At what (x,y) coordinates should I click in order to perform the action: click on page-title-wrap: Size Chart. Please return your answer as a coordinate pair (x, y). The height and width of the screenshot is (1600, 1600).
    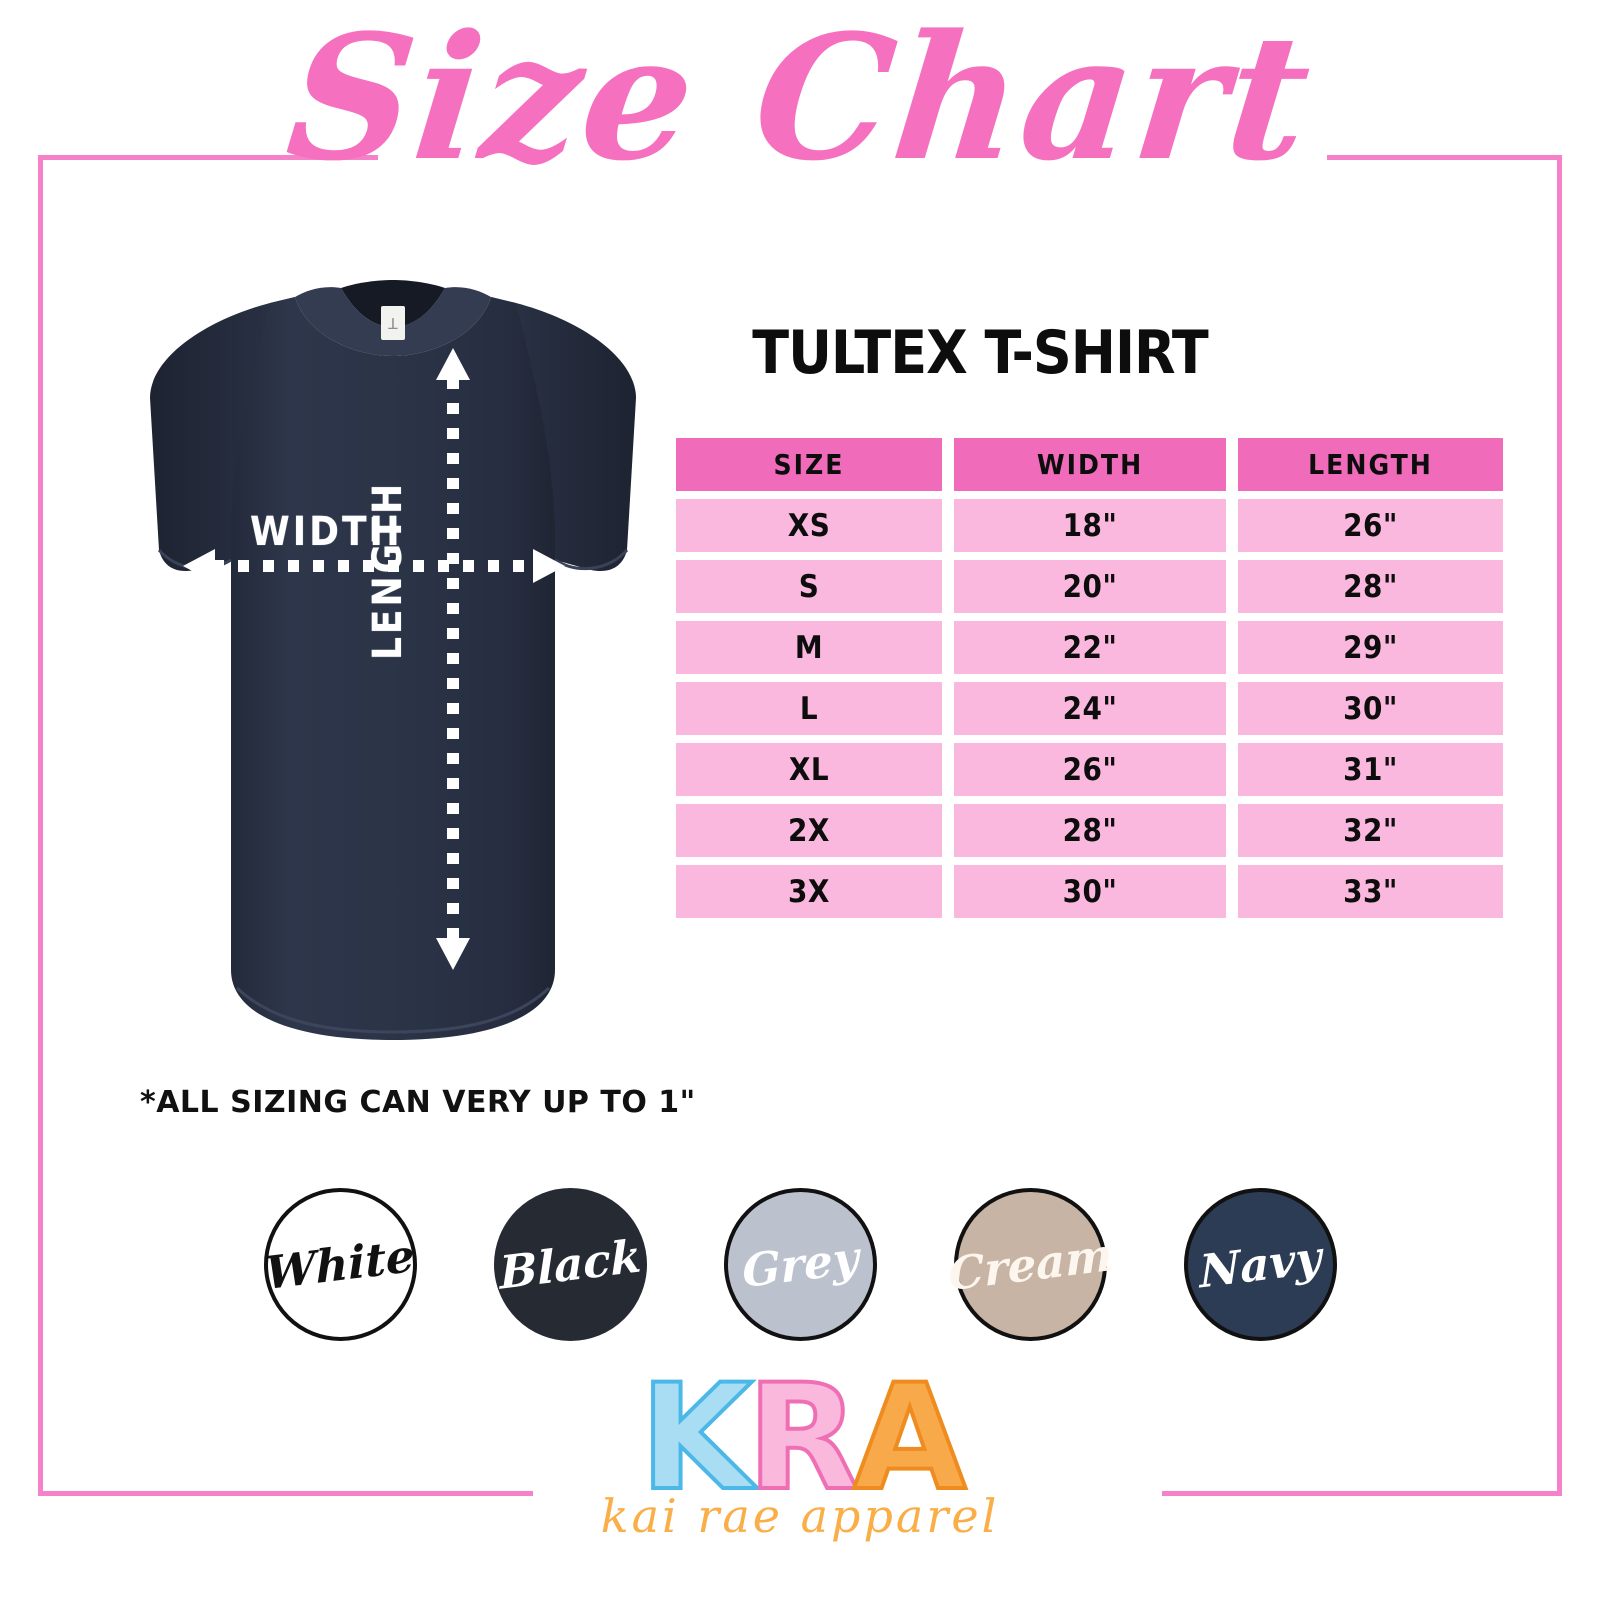
    Looking at the image, I should click on (800, 99).